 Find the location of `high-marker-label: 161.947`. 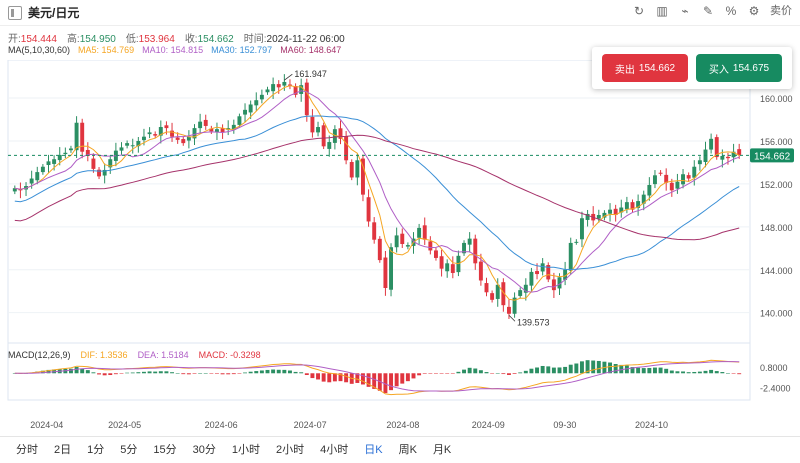

high-marker-label: 161.947 is located at coordinates (310, 74).